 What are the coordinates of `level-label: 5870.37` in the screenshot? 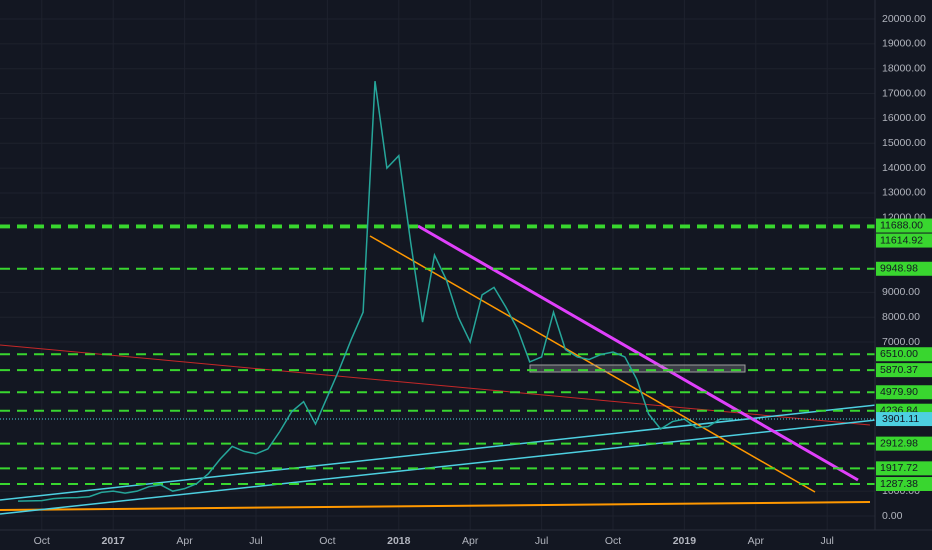 It's located at (899, 370).